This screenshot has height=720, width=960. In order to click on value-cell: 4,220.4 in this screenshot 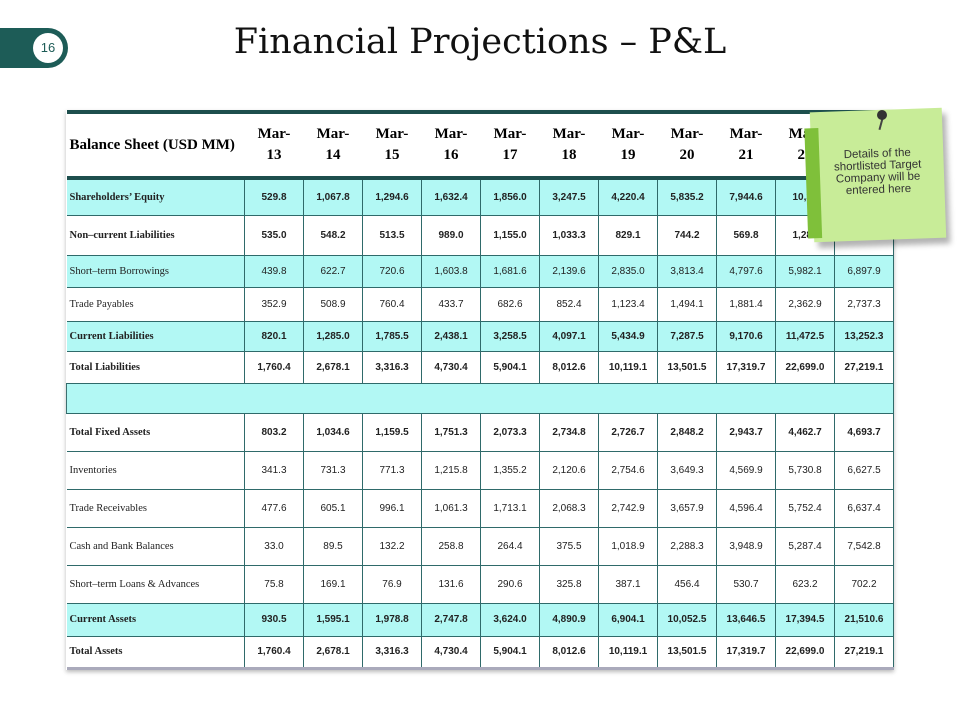, I will do `click(628, 196)`.